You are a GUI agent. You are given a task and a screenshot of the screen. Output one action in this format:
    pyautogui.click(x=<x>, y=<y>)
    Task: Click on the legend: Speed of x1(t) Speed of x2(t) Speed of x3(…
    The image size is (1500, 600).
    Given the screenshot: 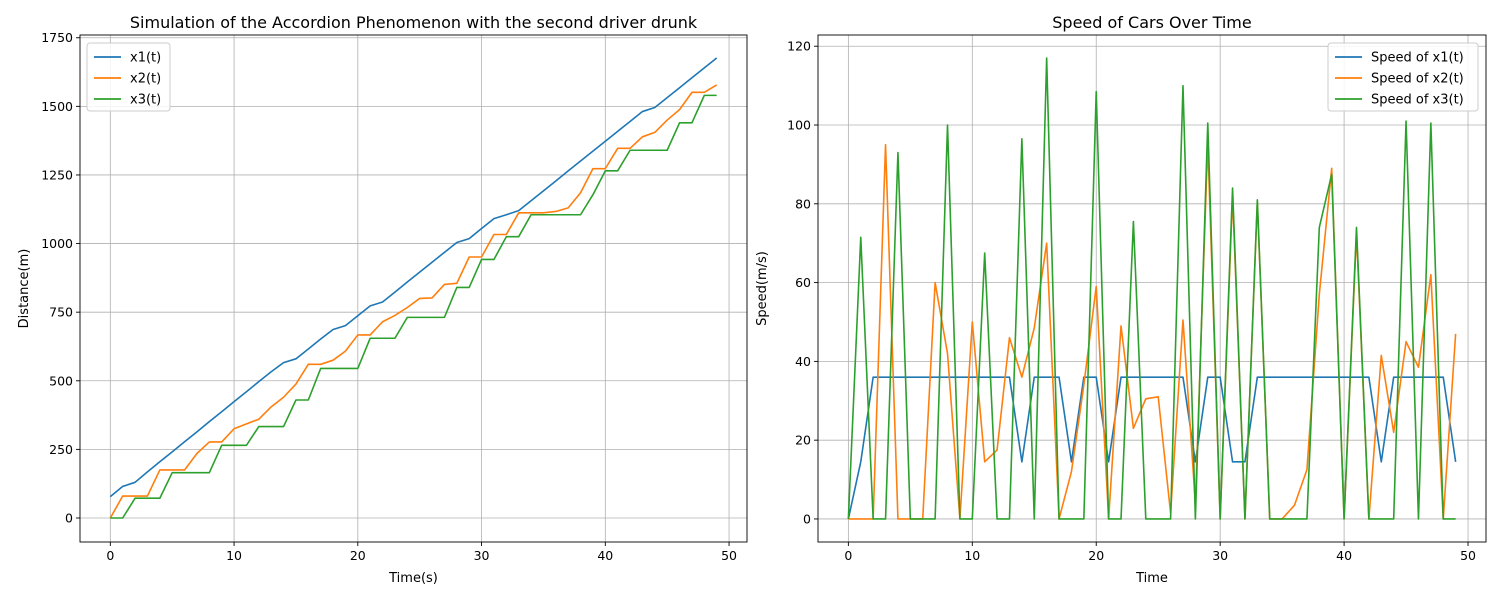 What is the action you would take?
    pyautogui.click(x=1403, y=77)
    